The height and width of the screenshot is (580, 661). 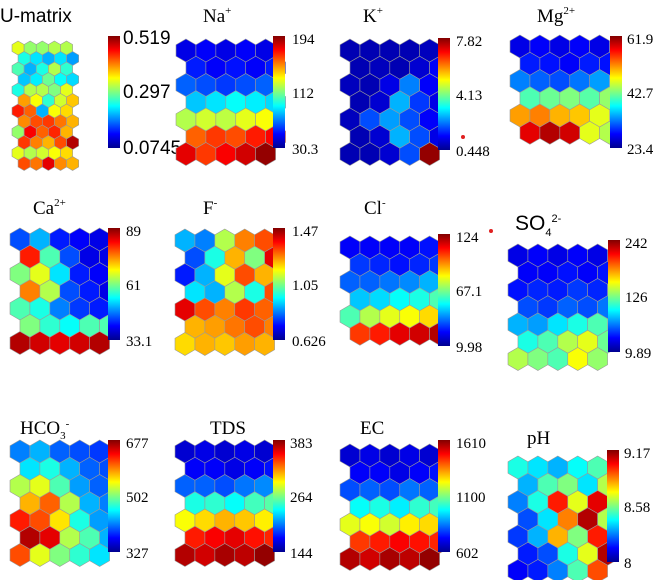 What do you see at coordinates (471, 444) in the screenshot?
I see `colorbar-tick-max: 1610` at bounding box center [471, 444].